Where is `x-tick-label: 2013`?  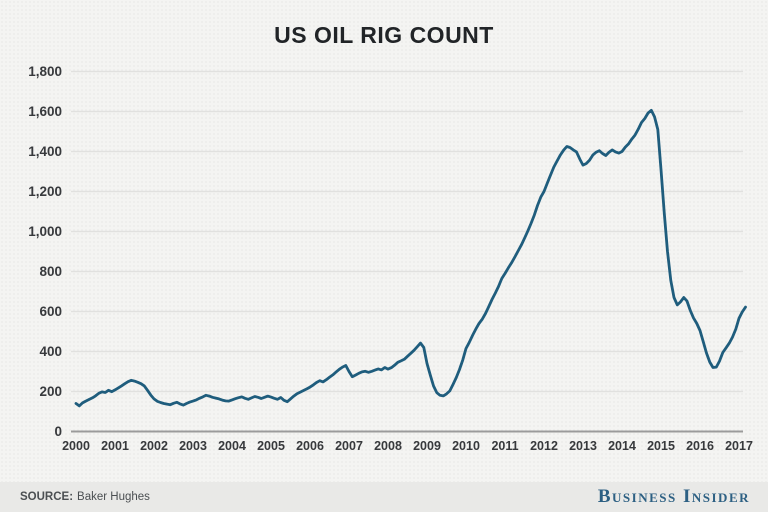 x-tick-label: 2013 is located at coordinates (583, 446).